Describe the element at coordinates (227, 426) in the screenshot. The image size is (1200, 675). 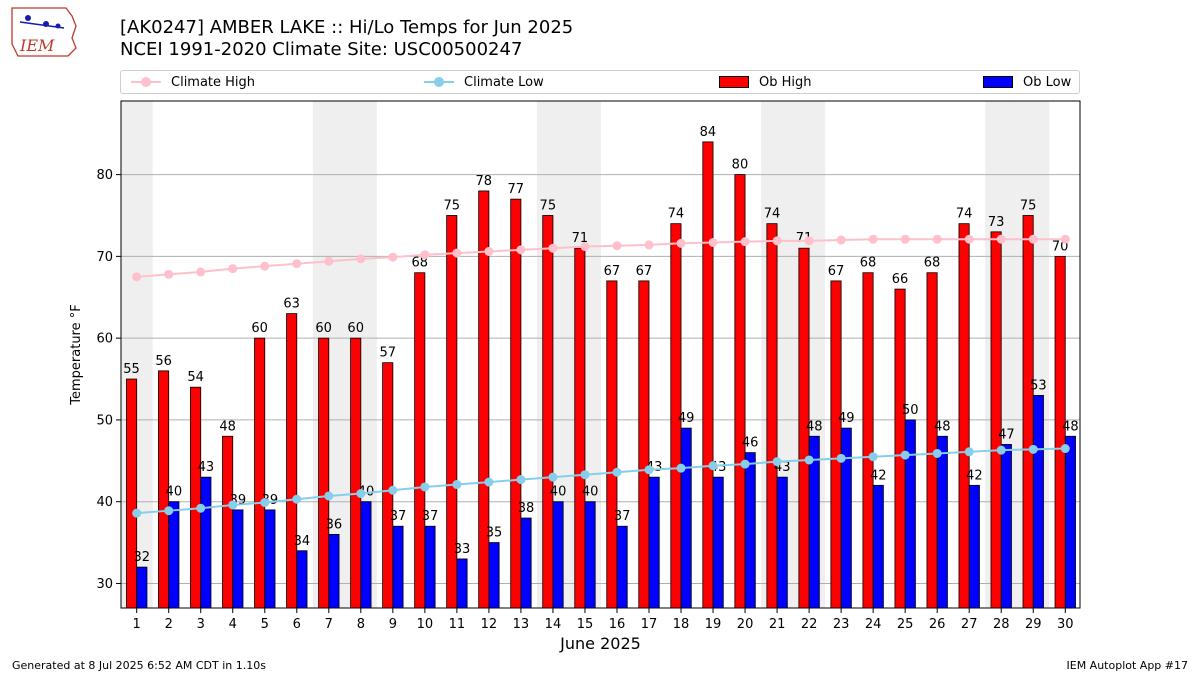
I see `ob-high-bar-label: 48` at that location.